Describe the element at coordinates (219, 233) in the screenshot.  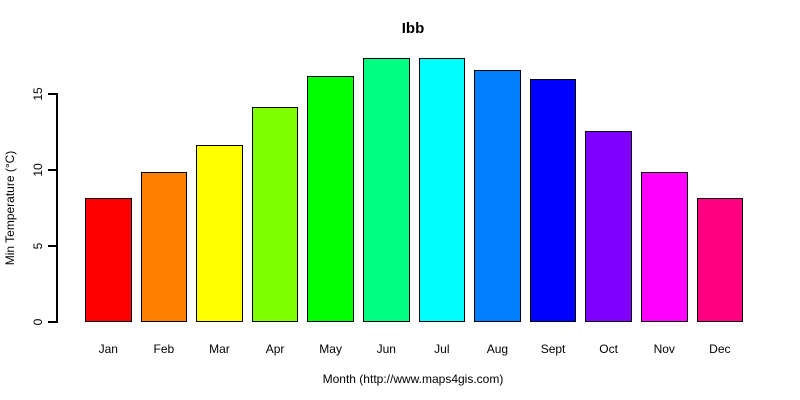
I see `bar-mar` at that location.